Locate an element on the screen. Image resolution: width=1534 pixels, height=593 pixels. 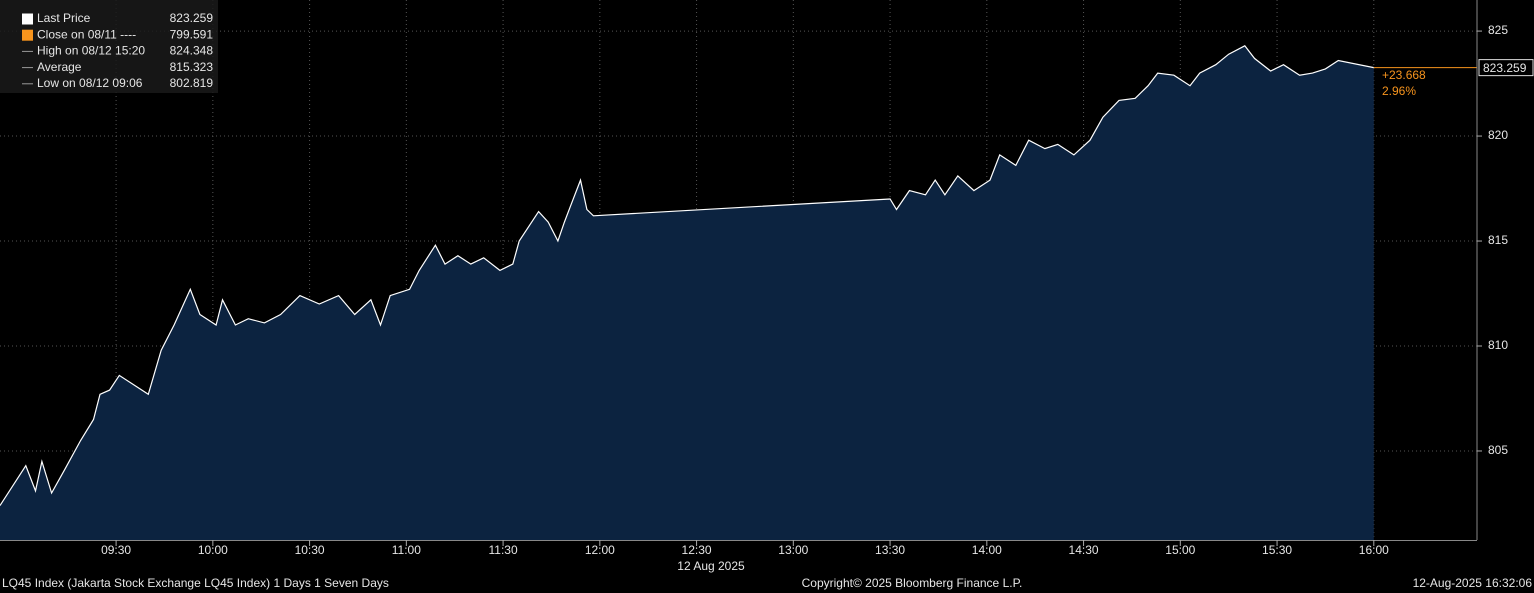
x-tick-label: 14:00 is located at coordinates (987, 550).